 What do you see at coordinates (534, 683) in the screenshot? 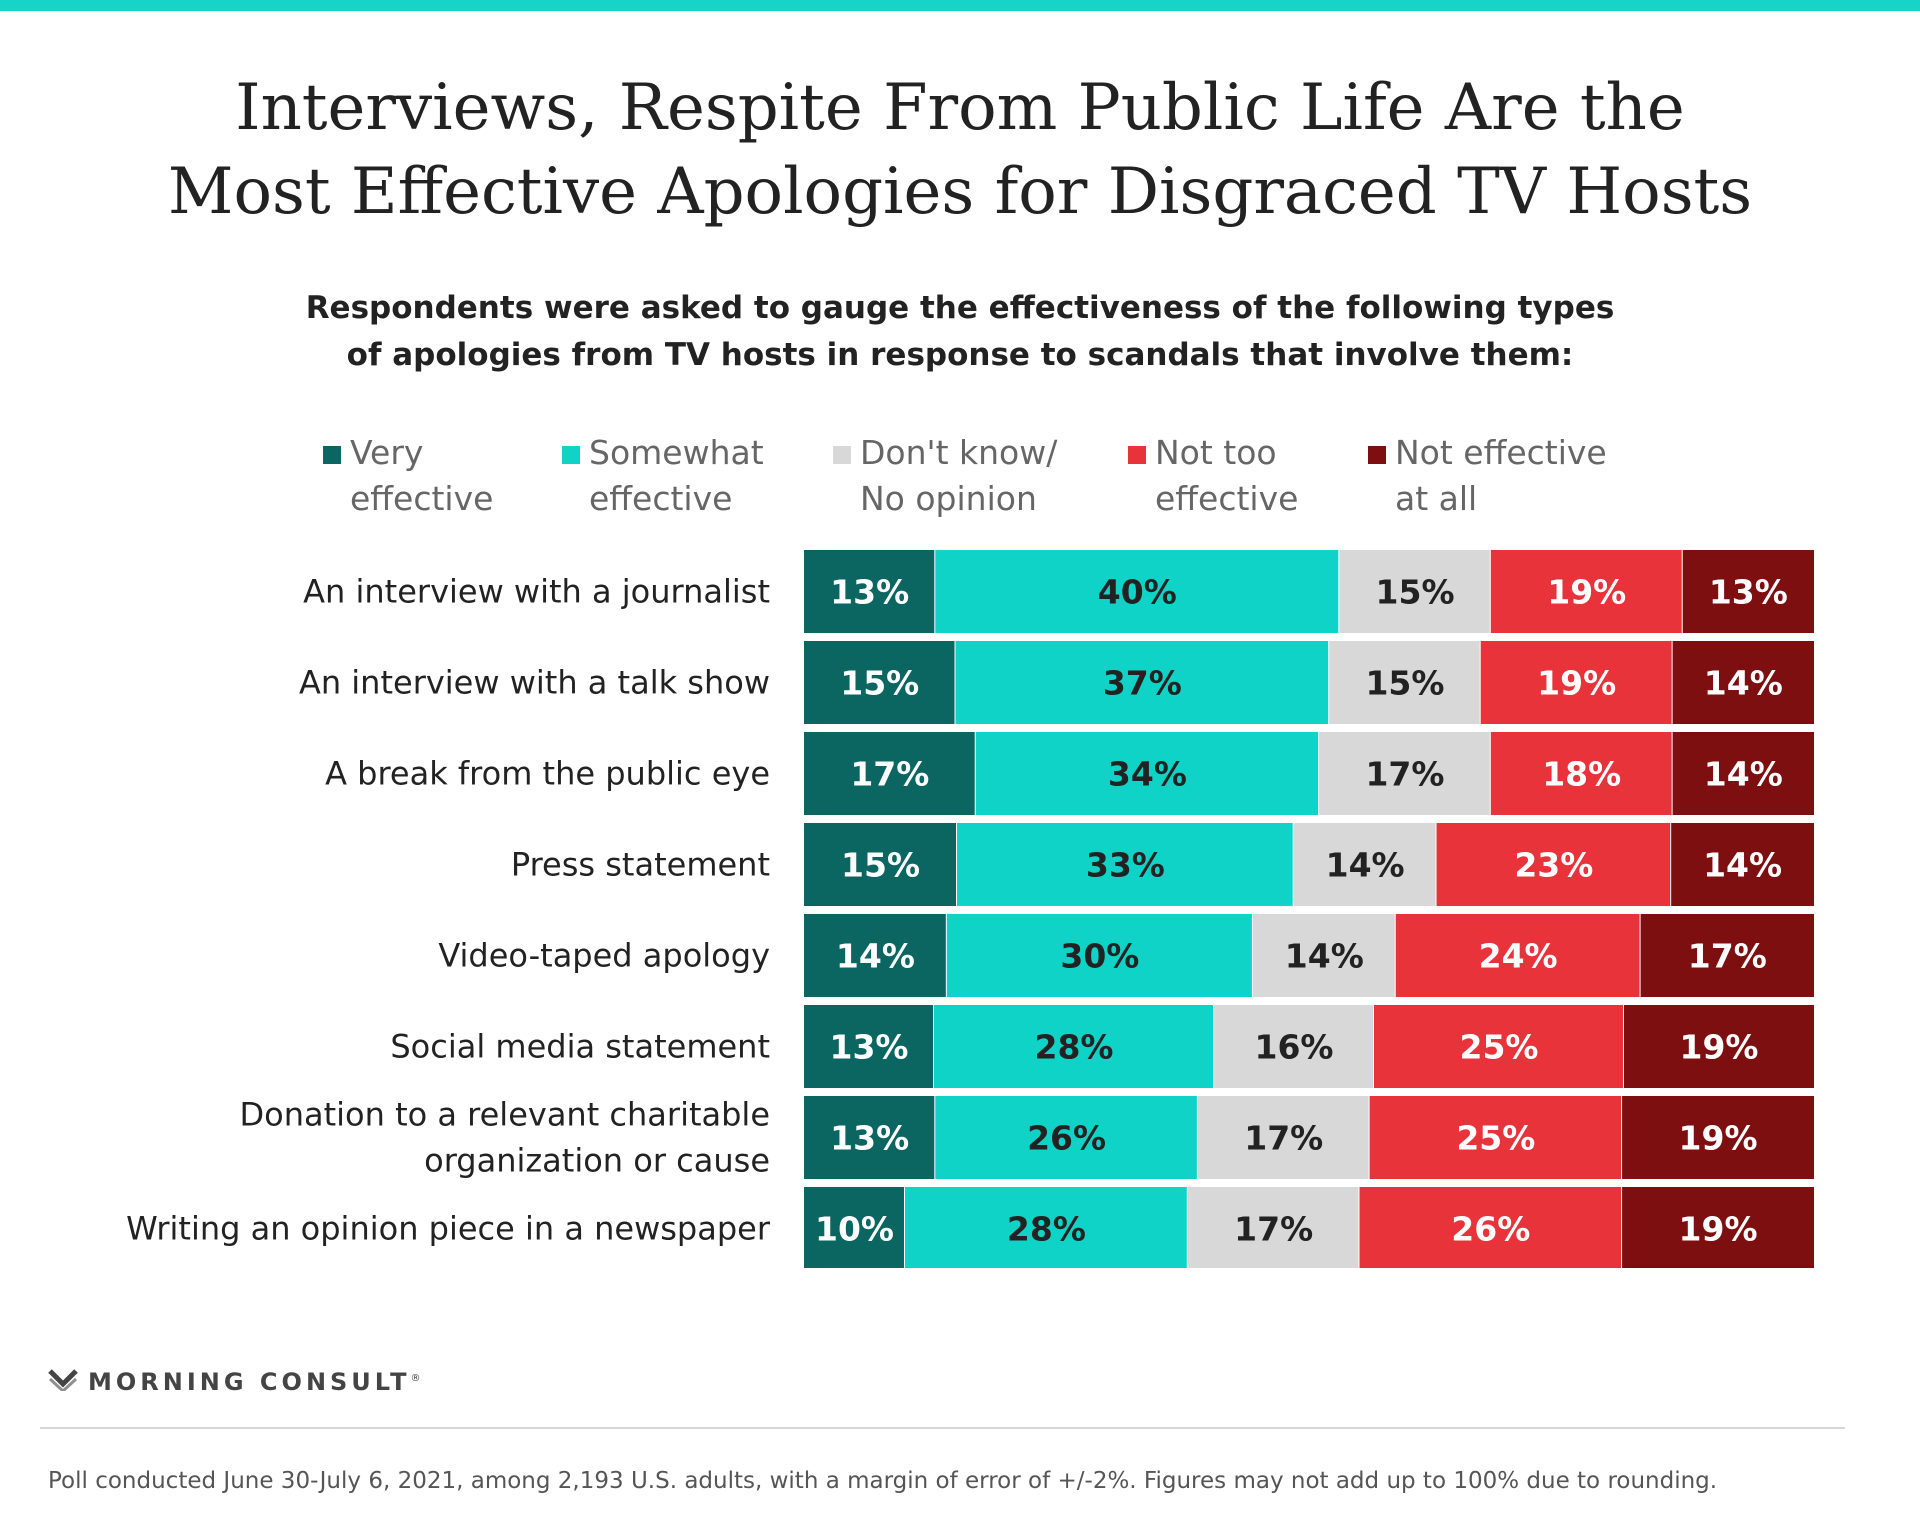
I see `category-label: An interview with a talk show` at bounding box center [534, 683].